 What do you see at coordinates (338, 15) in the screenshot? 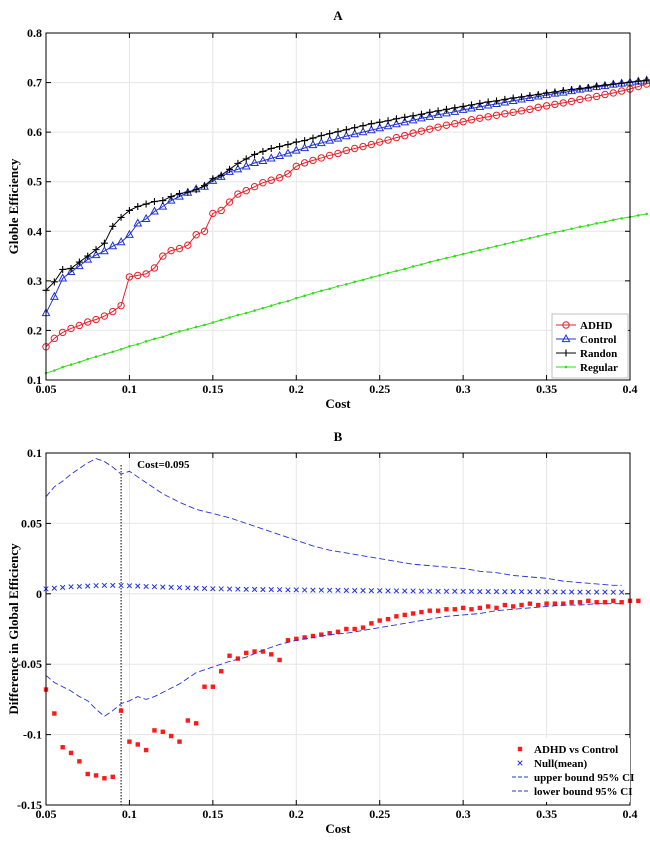
I see `chart-title: A` at bounding box center [338, 15].